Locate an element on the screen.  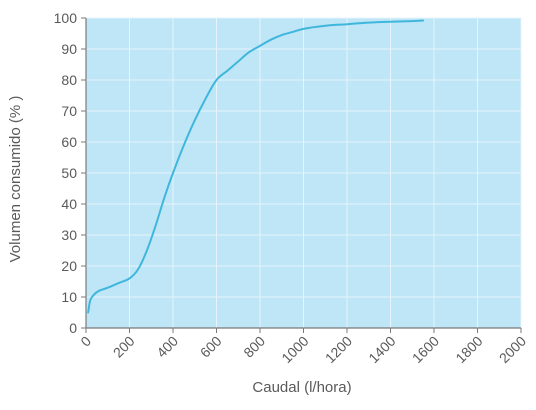
x-tick-label: 1600 is located at coordinates (425, 349).